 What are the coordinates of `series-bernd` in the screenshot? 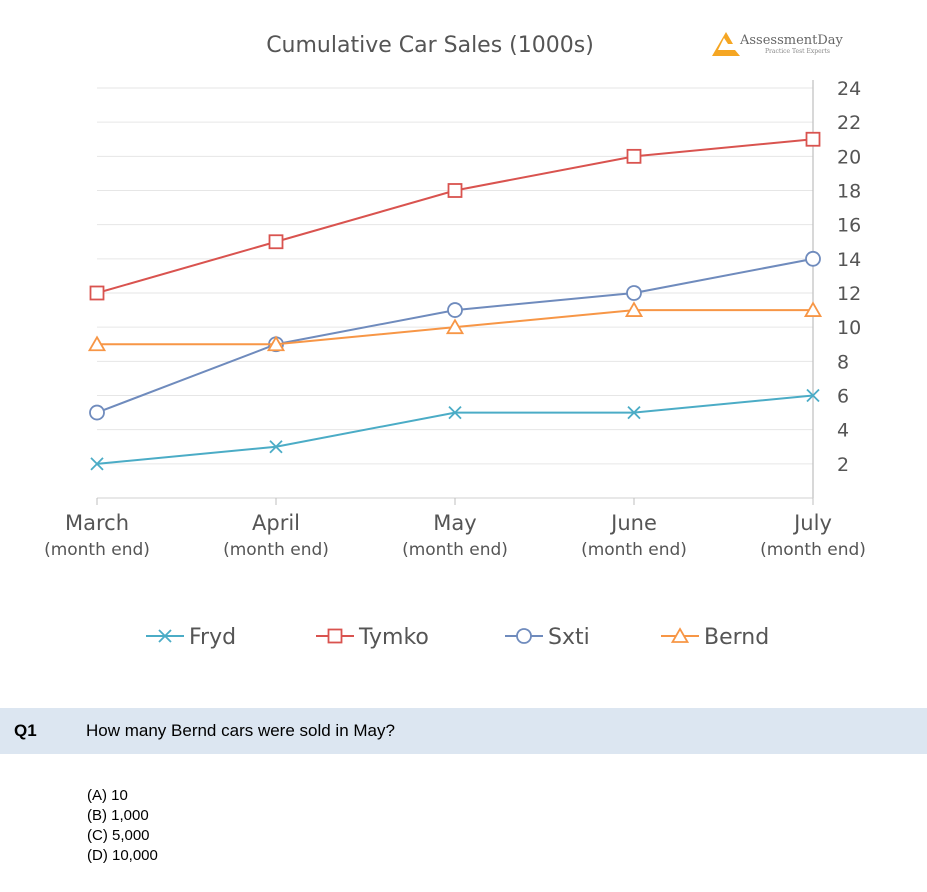 It's located at (455, 326).